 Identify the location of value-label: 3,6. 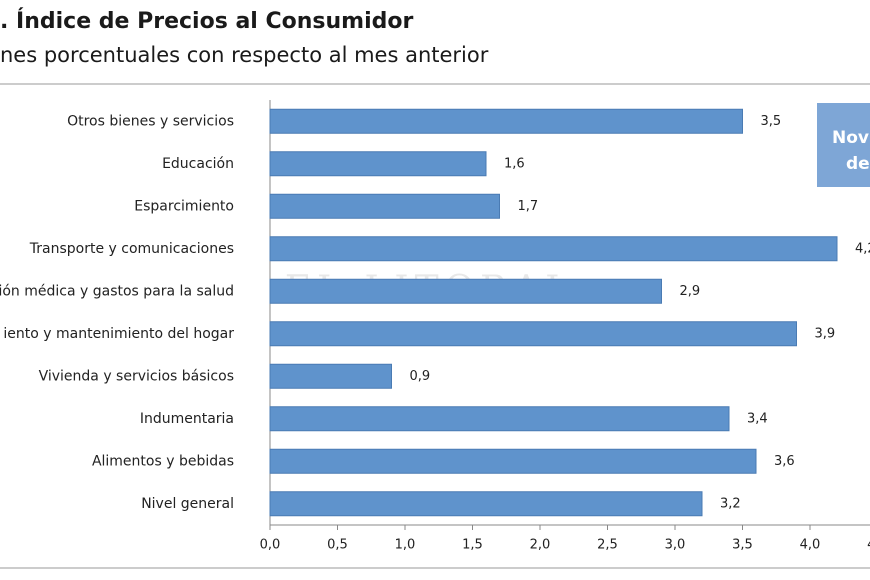
(784, 461).